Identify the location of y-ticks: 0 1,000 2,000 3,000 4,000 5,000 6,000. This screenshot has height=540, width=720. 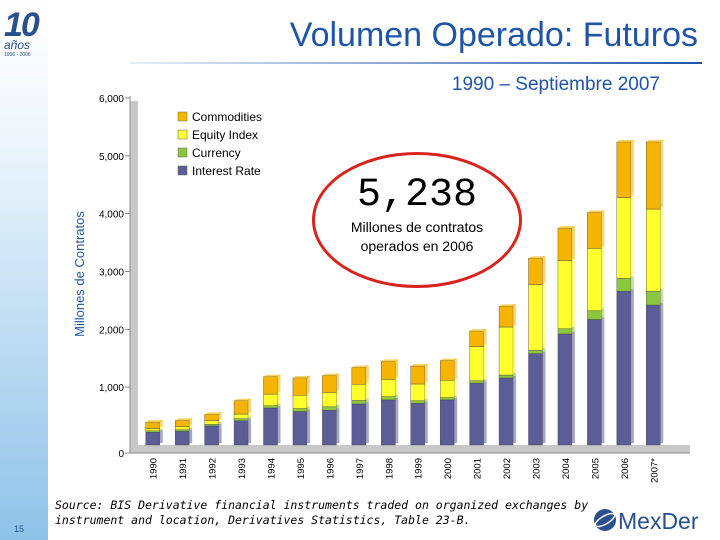
(114, 277).